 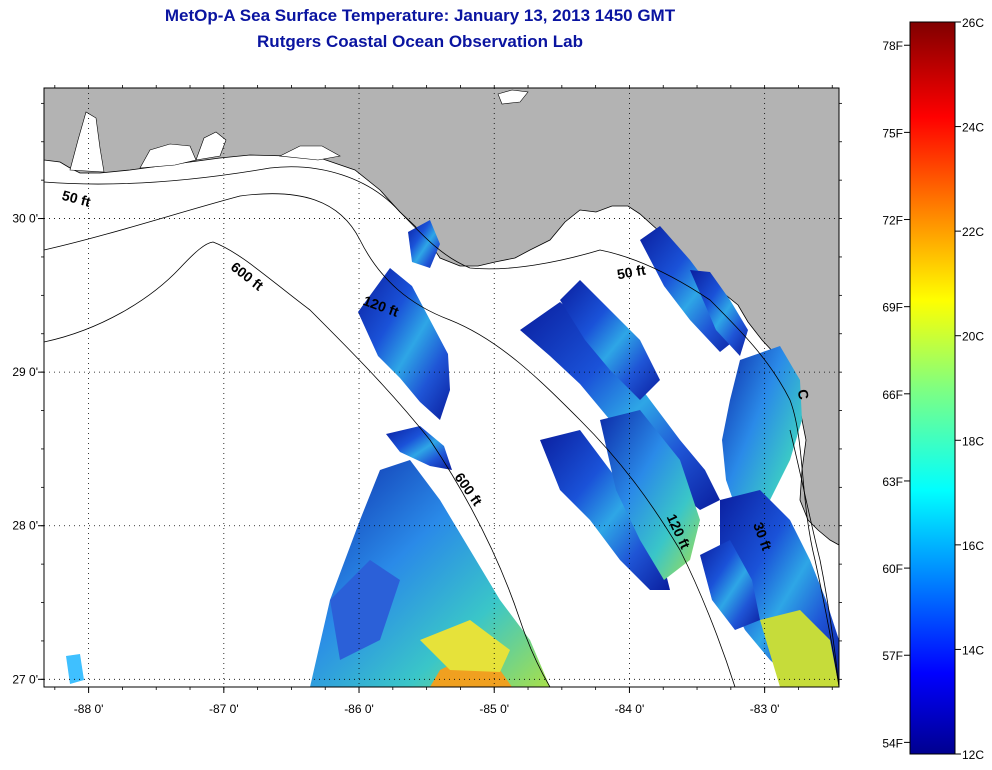 What do you see at coordinates (973, 441) in the screenshot?
I see `celsius-label: 18C` at bounding box center [973, 441].